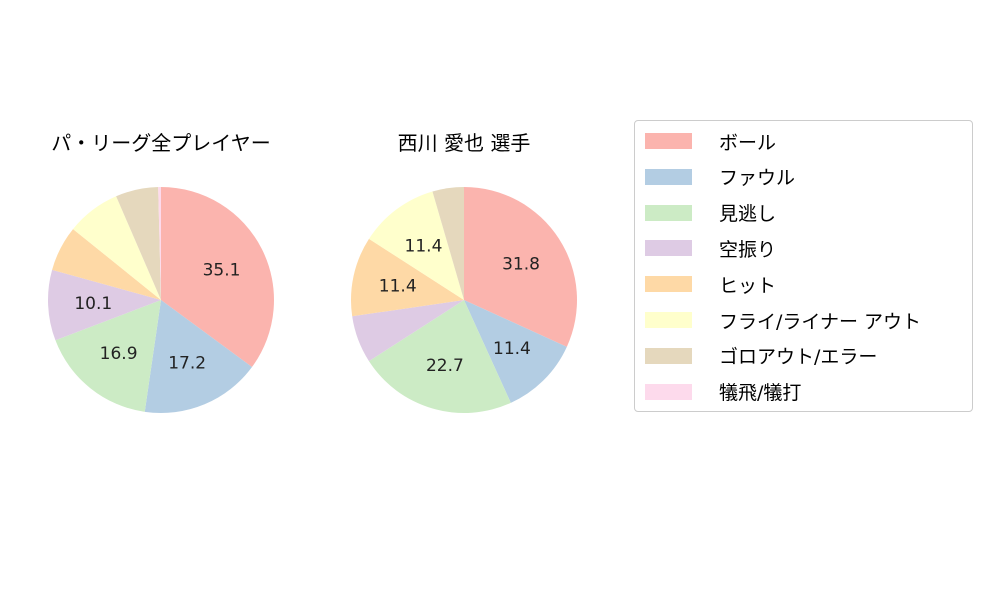 The height and width of the screenshot is (600, 1000). I want to click on legend-label: ファウル, so click(757, 178).